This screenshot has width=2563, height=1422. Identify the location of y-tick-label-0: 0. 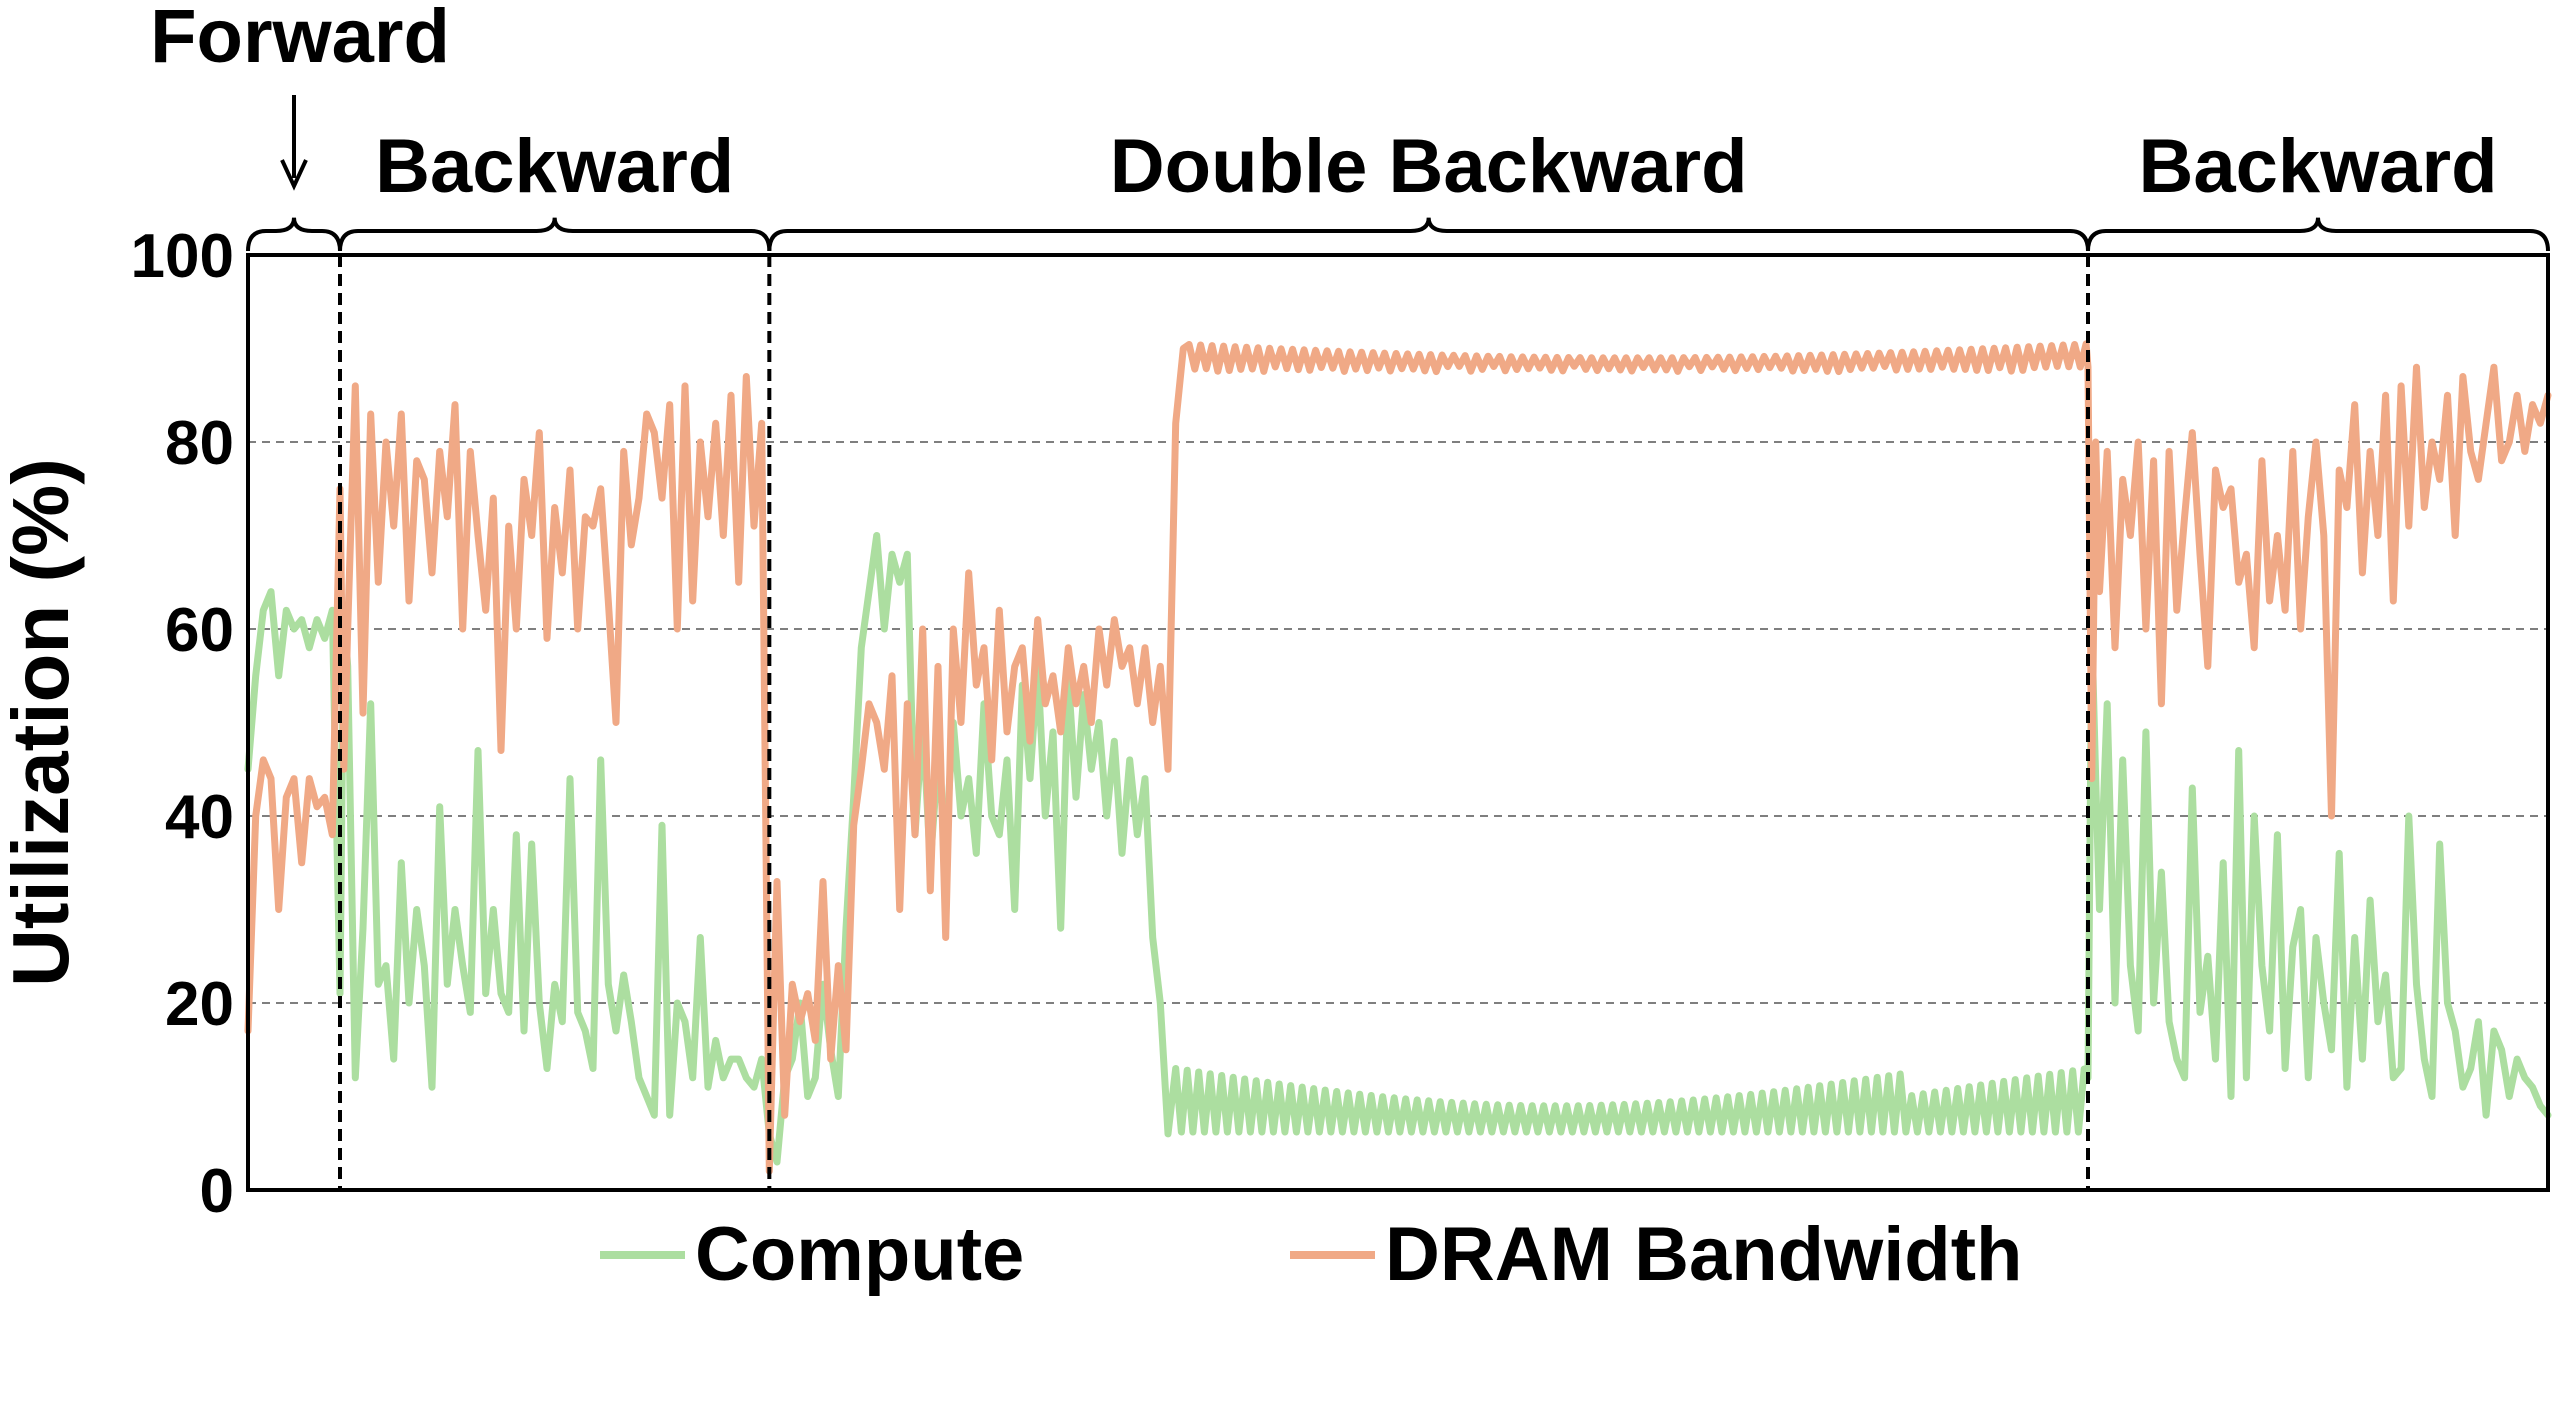
(217, 1191).